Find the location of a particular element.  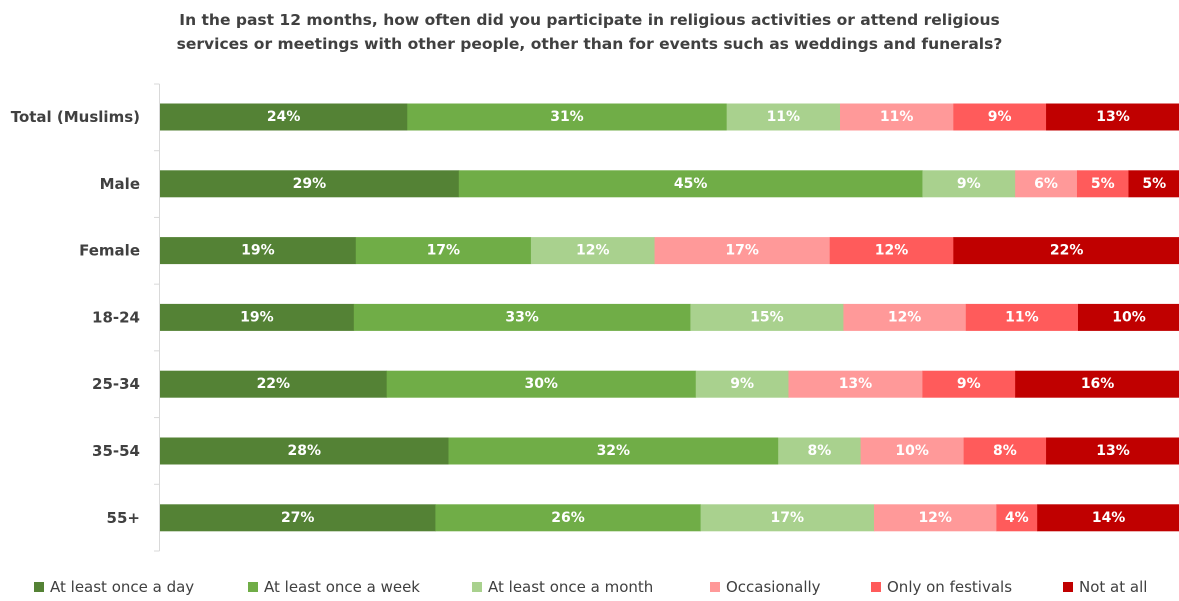

data-label: 45% is located at coordinates (691, 184).